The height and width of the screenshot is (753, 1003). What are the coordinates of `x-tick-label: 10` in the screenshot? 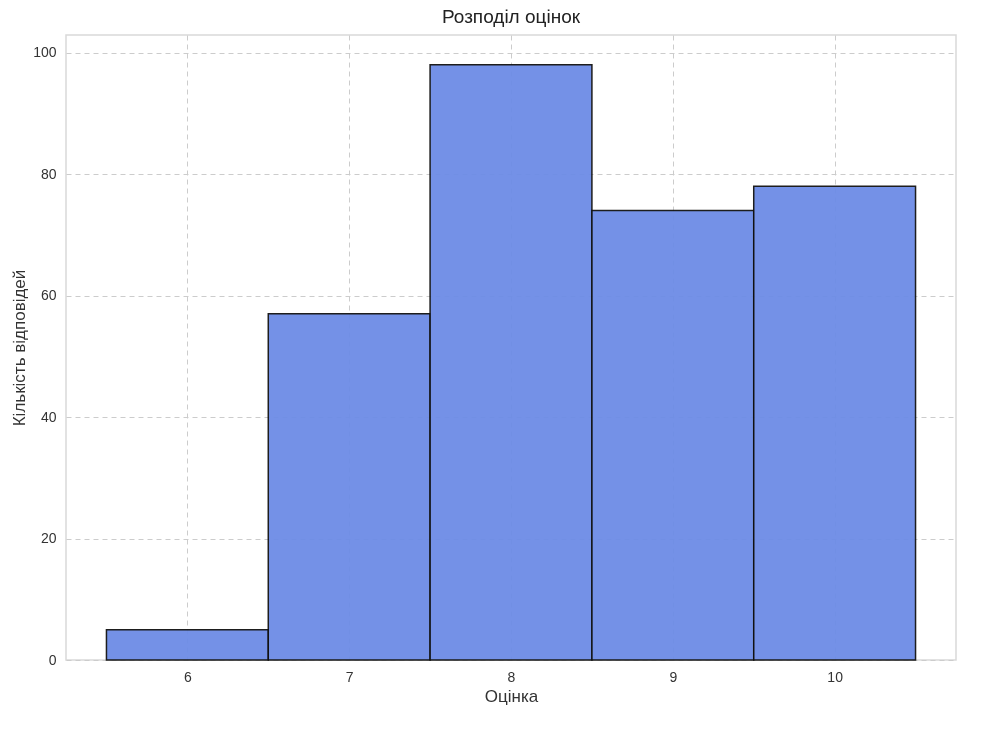 It's located at (835, 676).